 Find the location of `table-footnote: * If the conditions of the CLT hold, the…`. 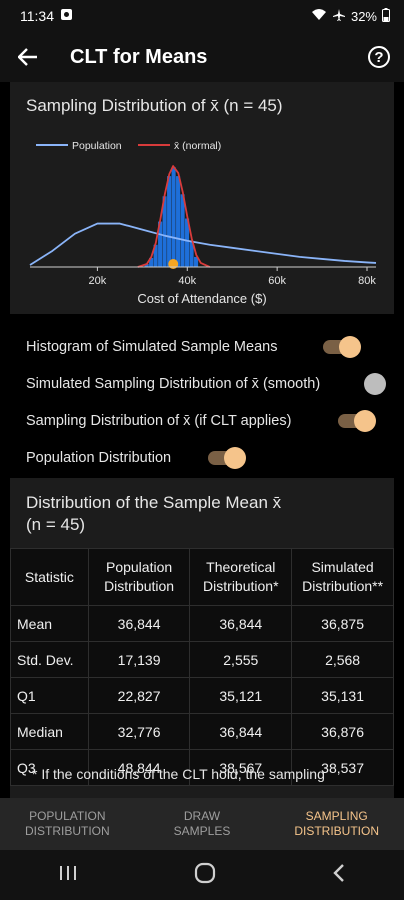

table-footnote: * If the conditions of the CLT hold, the… is located at coordinates (178, 774).